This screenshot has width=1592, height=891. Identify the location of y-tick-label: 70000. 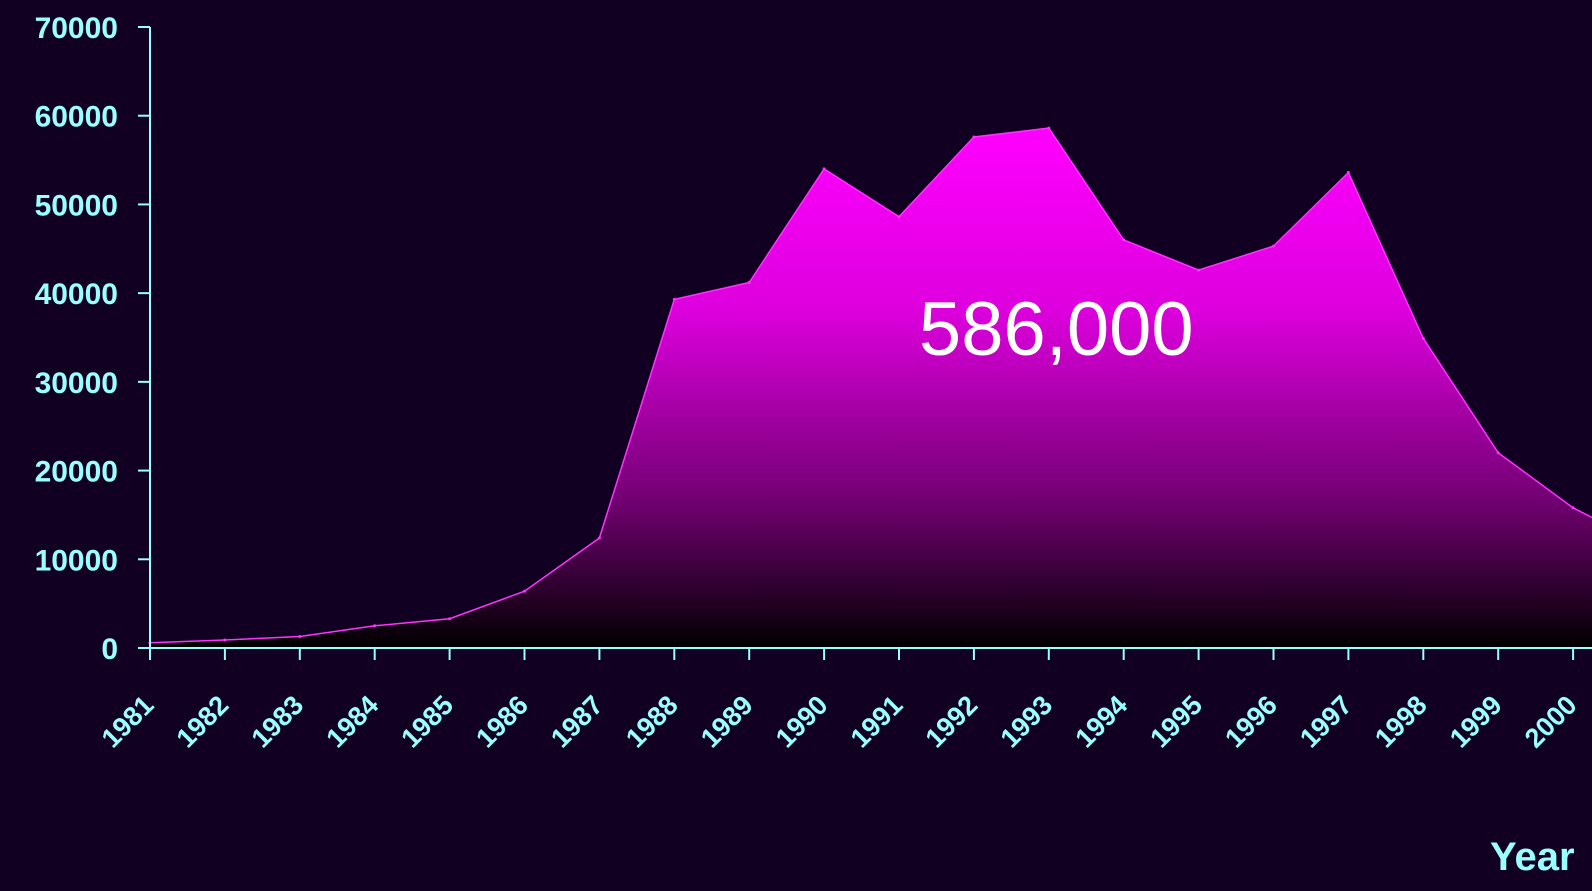
(76, 28).